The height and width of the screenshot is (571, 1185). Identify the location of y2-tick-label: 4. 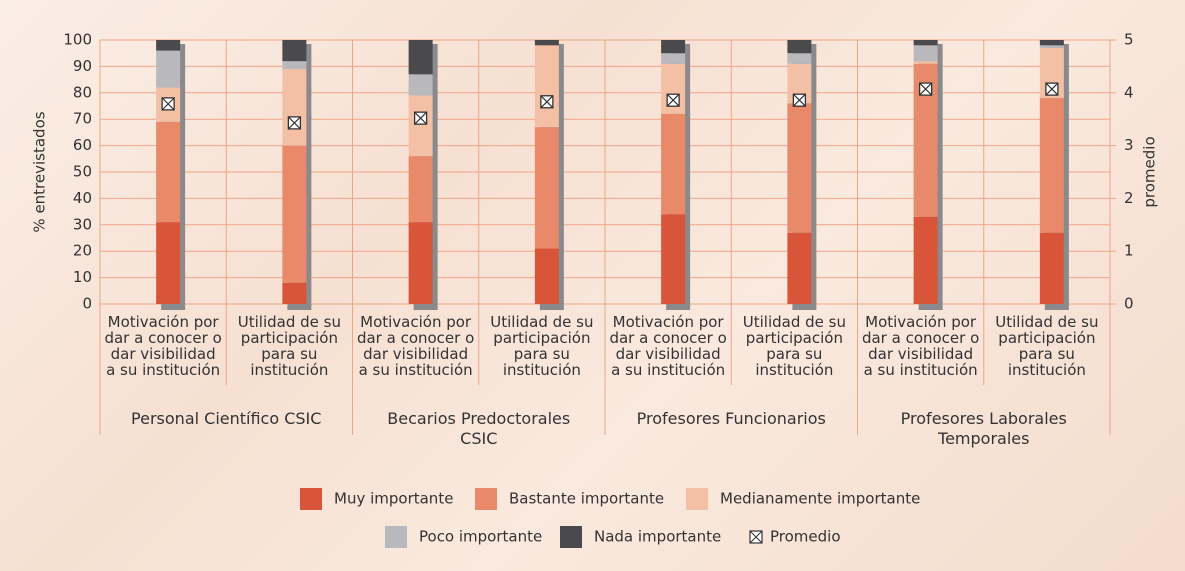
(1129, 92).